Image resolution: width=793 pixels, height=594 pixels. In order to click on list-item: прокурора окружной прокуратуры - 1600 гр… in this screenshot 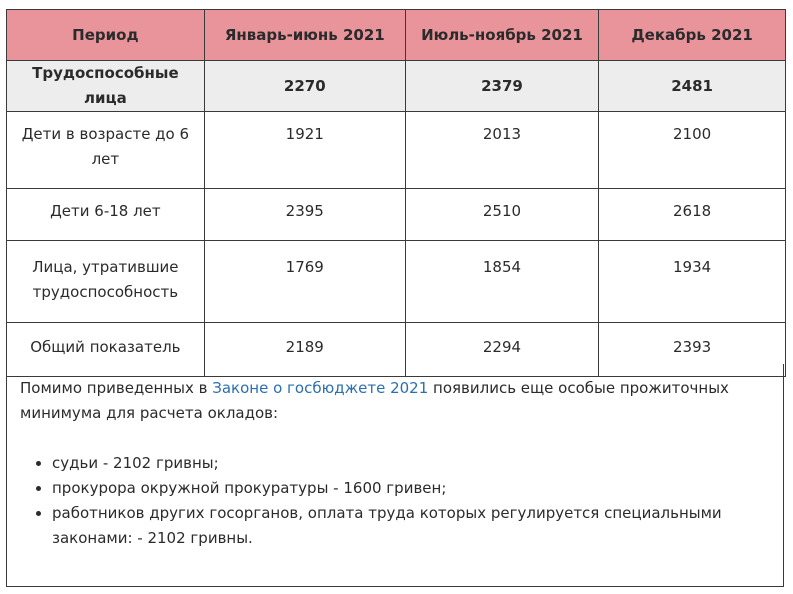, I will do `click(411, 488)`.